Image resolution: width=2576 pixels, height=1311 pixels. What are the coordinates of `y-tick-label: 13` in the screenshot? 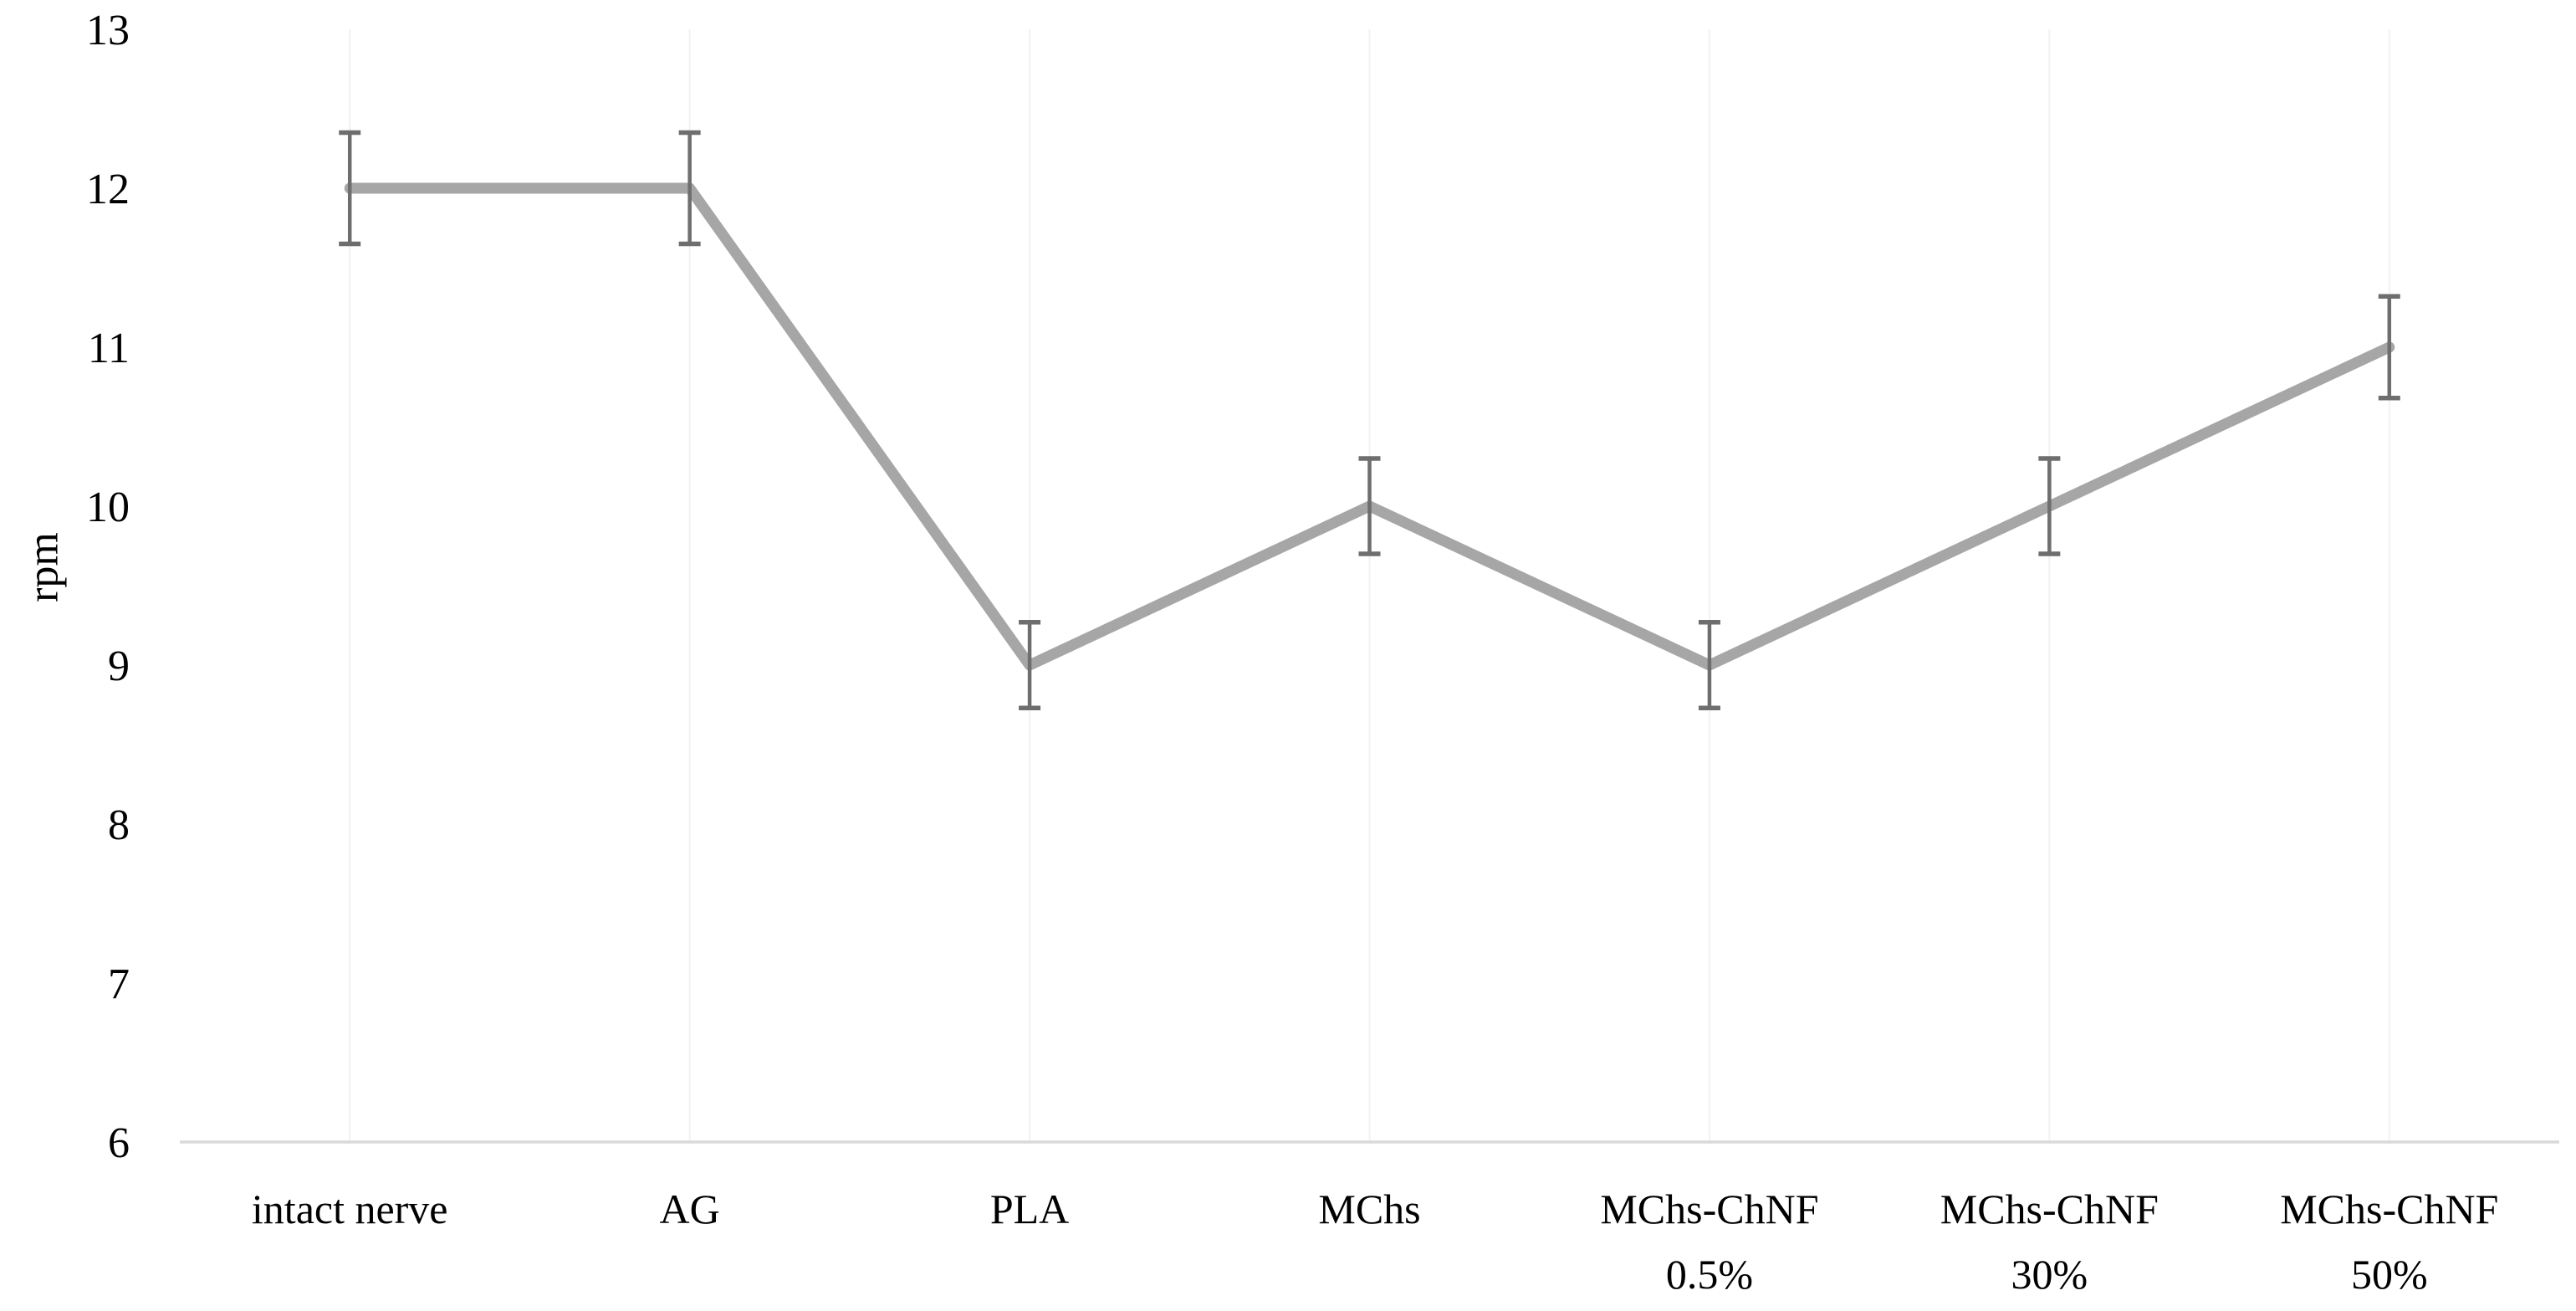 It's located at (108, 31).